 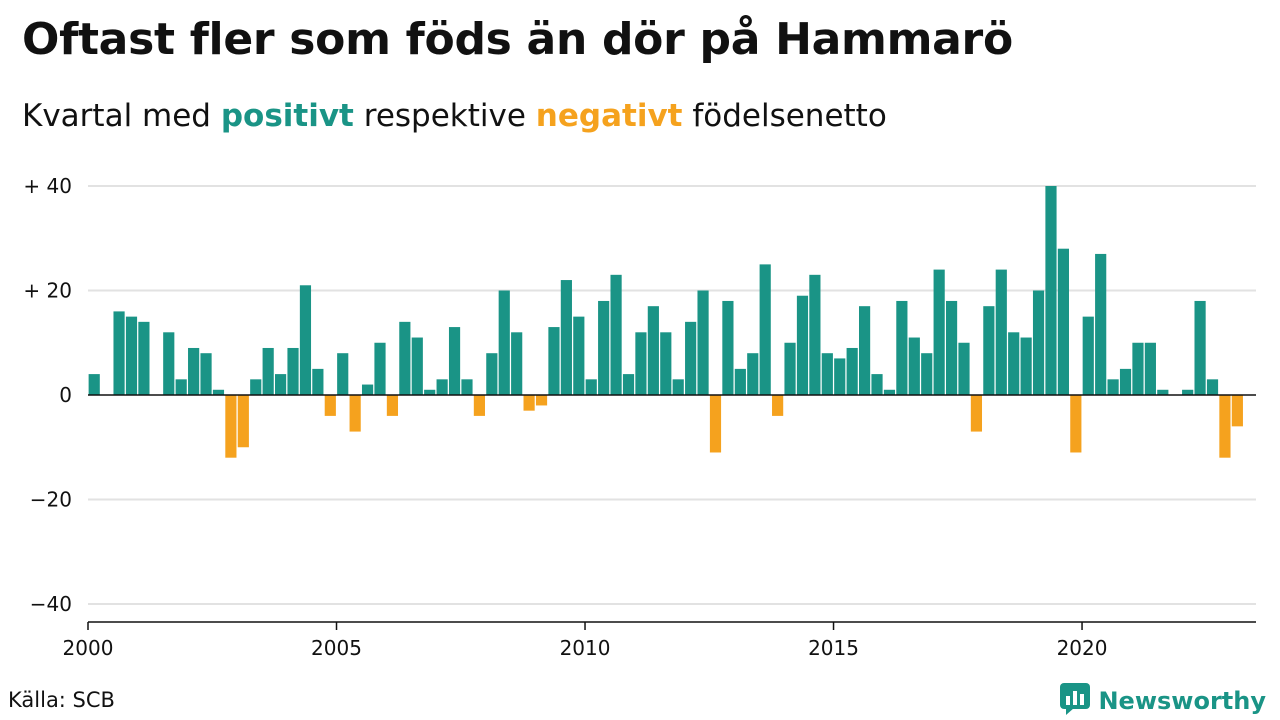 I want to click on bar: 2016 Q2: 18, so click(x=902, y=347).